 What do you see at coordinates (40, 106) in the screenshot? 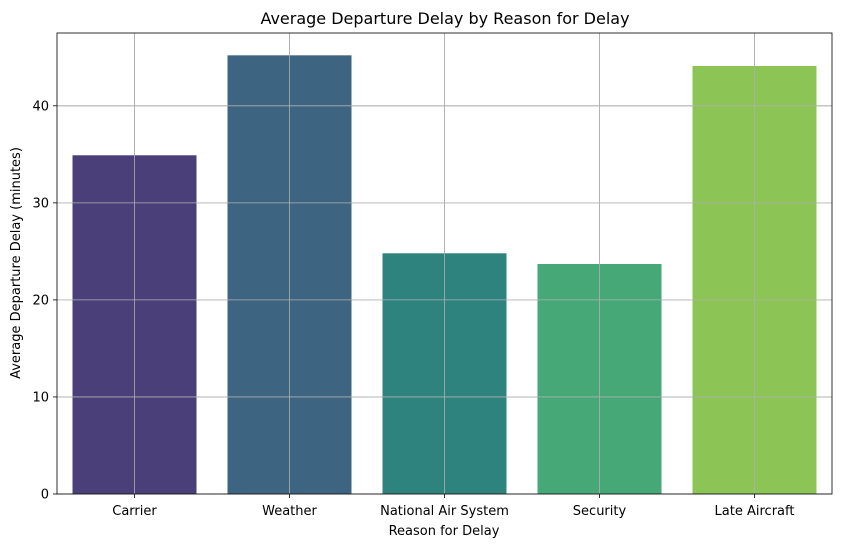
I see `y-tick-label: 40` at bounding box center [40, 106].